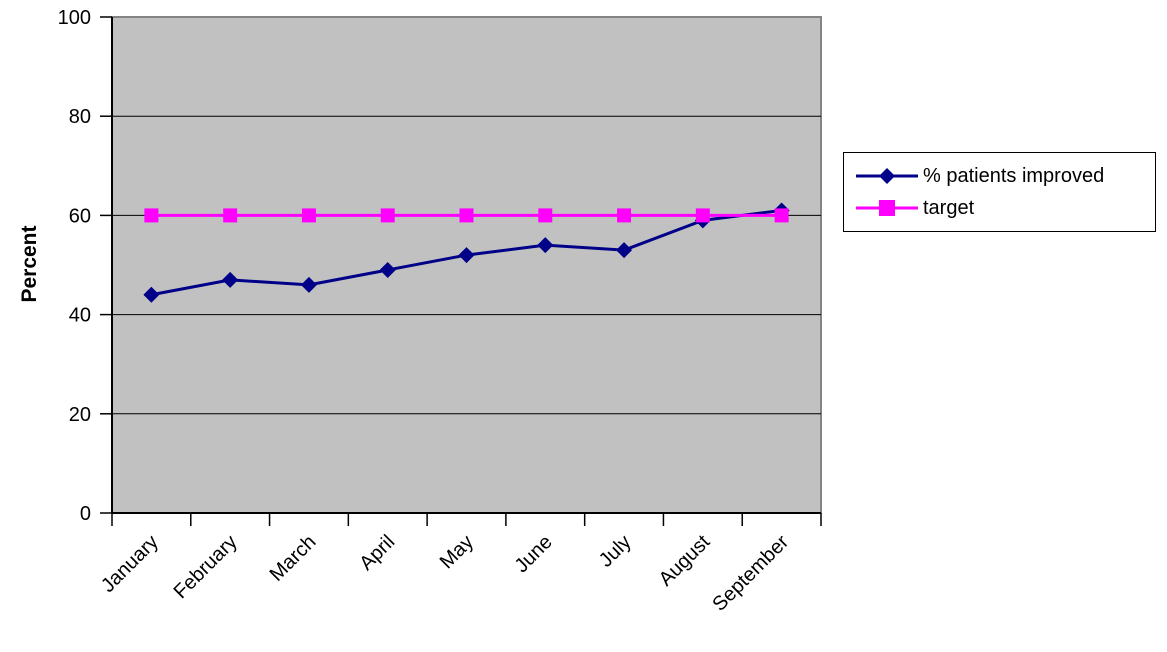 This screenshot has width=1167, height=652. What do you see at coordinates (29, 264) in the screenshot?
I see `y-axis-title: Percent` at bounding box center [29, 264].